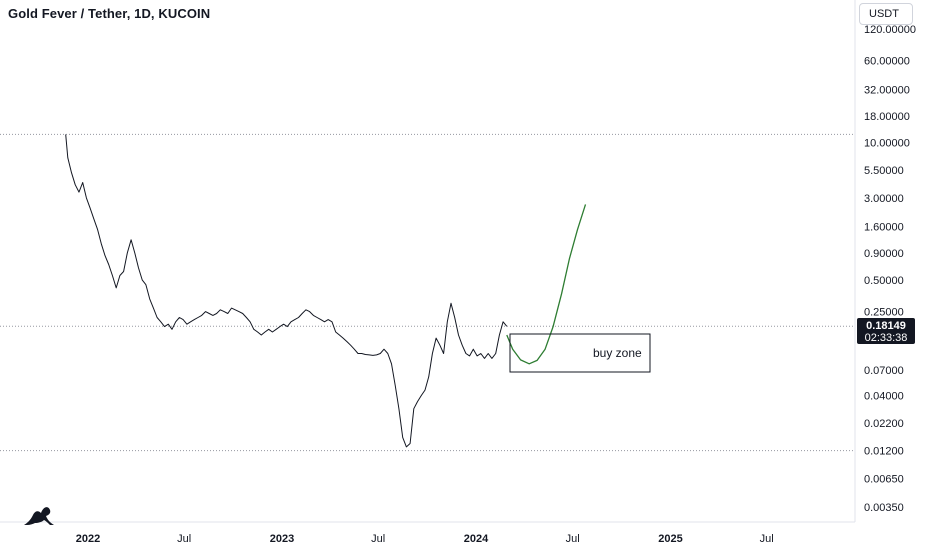  I want to click on last-price-tag-bg, so click(886, 331).